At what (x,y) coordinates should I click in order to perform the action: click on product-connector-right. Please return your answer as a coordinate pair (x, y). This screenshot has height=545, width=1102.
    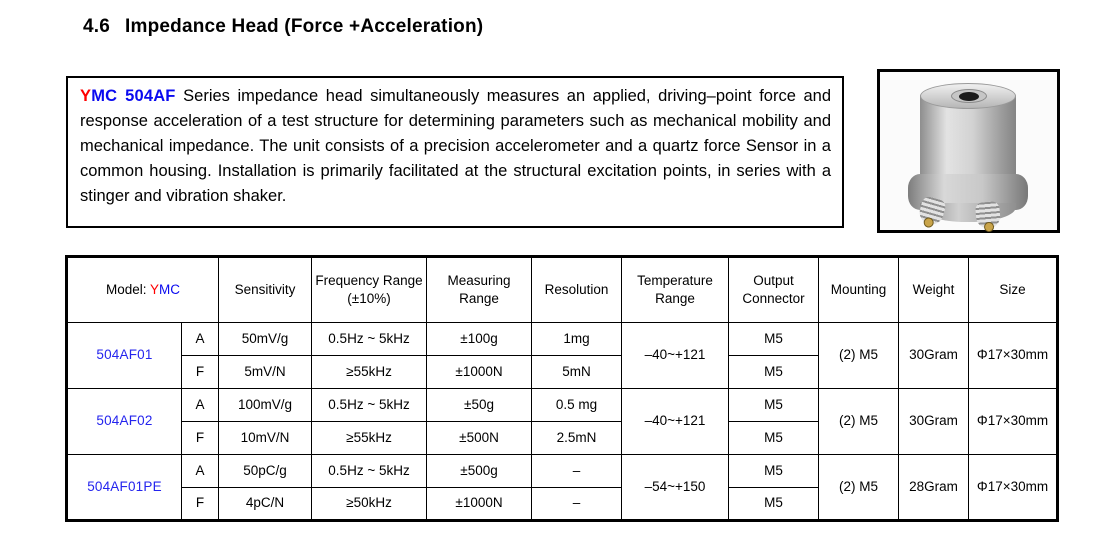
    Looking at the image, I should click on (988, 217).